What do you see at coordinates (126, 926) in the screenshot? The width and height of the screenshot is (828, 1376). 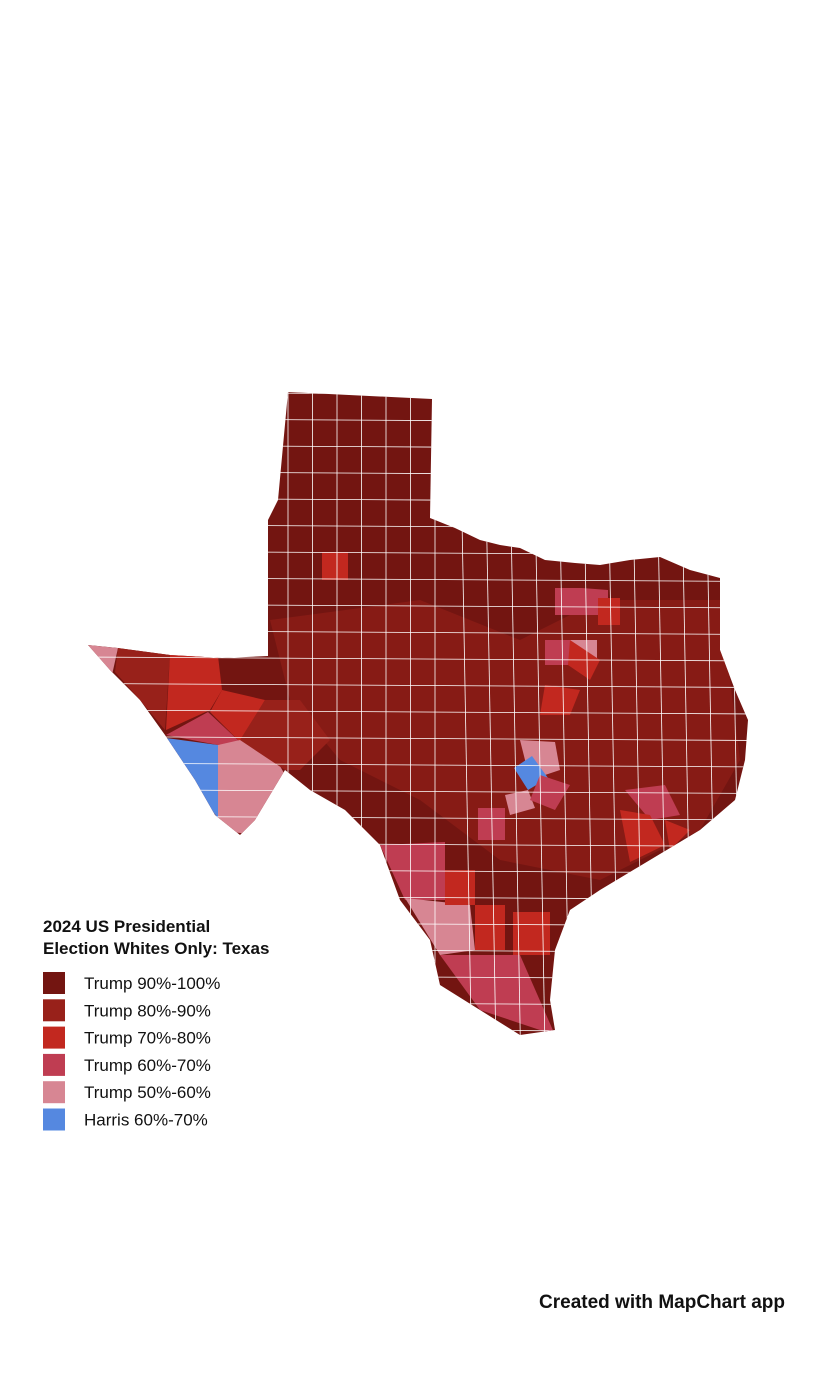 I see `legend-title: 2024 US Presidential` at bounding box center [126, 926].